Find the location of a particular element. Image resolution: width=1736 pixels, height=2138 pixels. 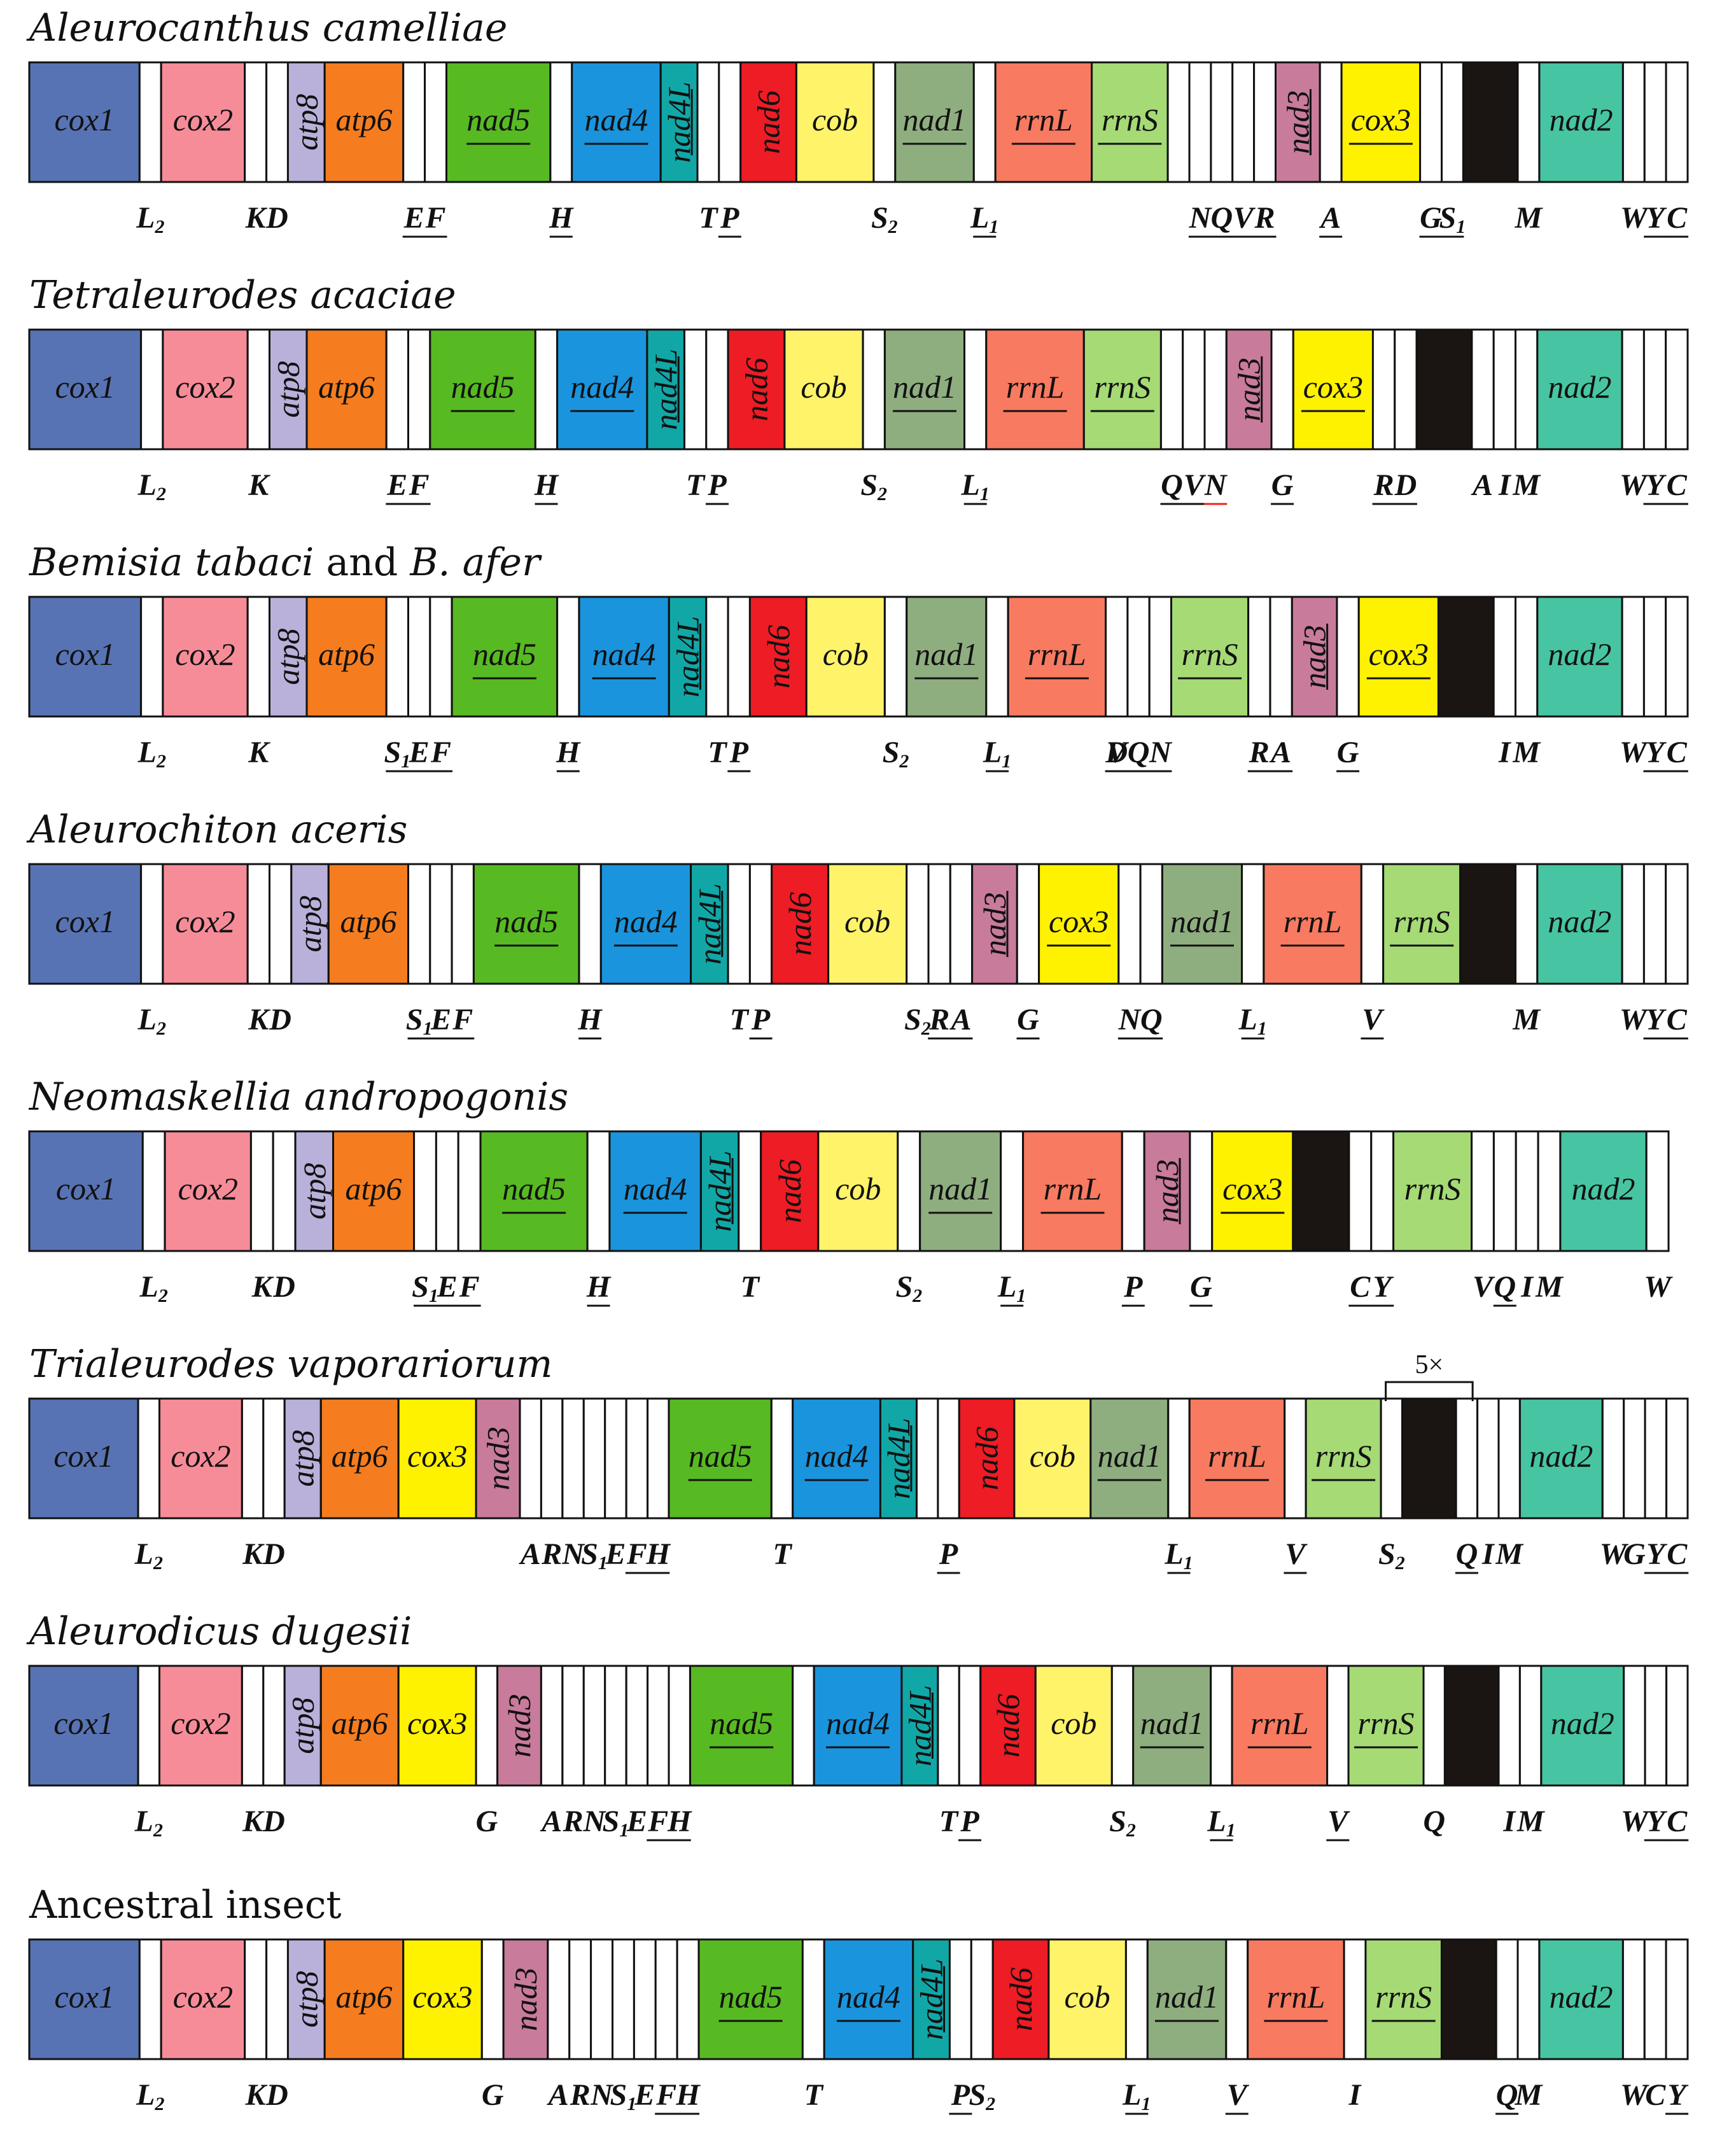

gene-label: nad5 is located at coordinates (720, 1456).